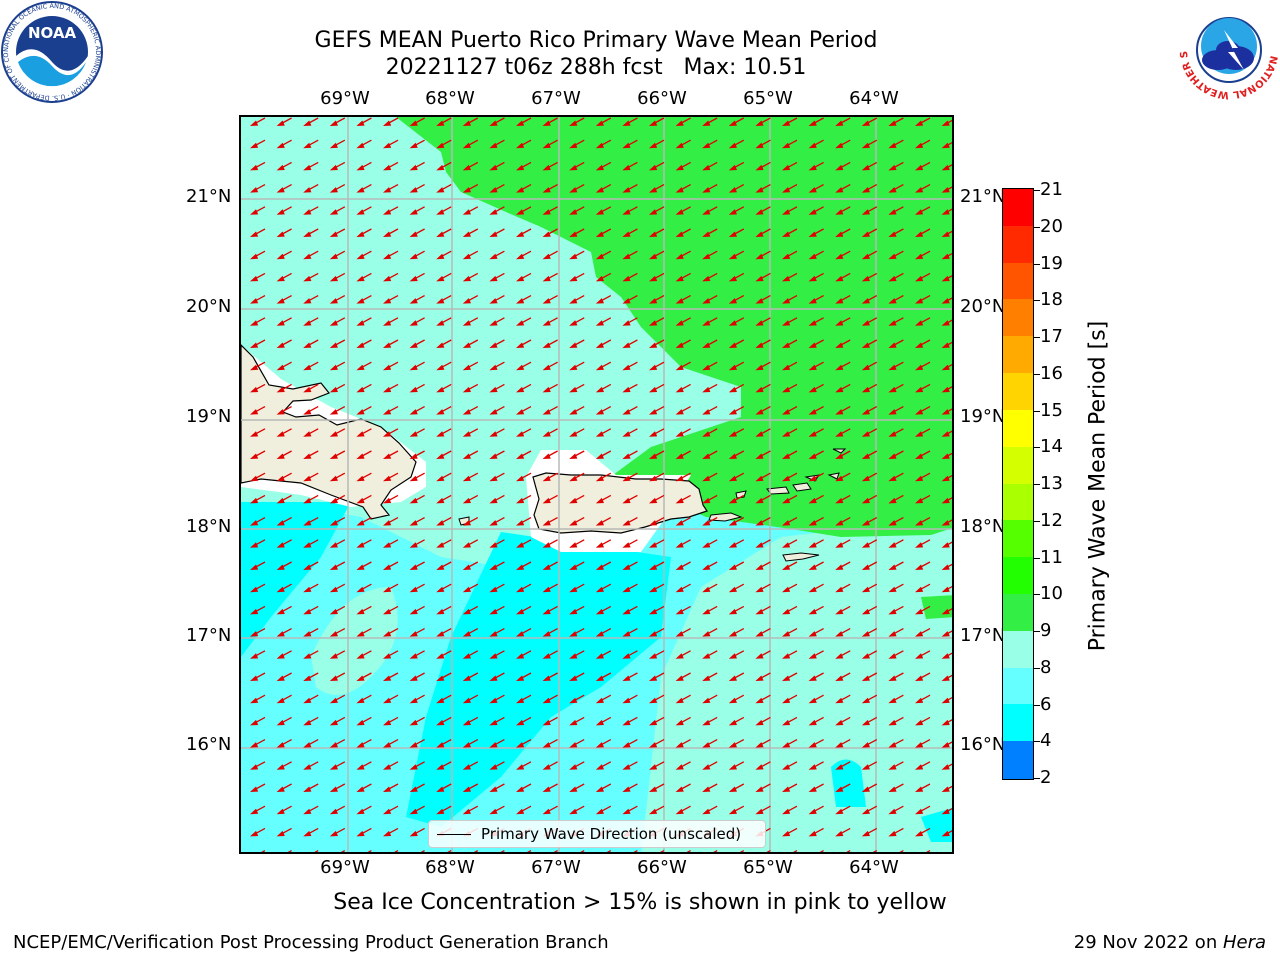 This screenshot has height=960, width=1280. Describe the element at coordinates (1051, 300) in the screenshot. I see `colorbar-tick-label: 18` at that location.